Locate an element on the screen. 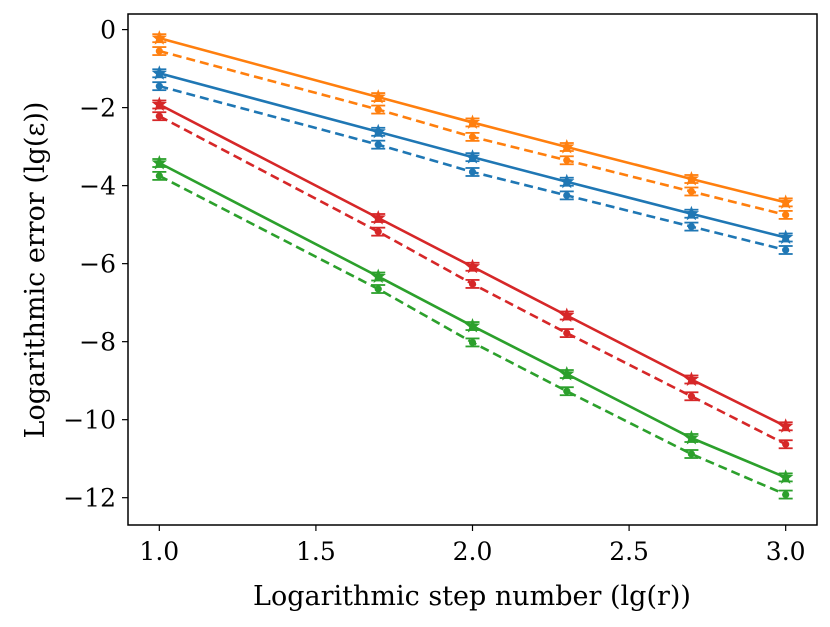 The height and width of the screenshot is (627, 830). y-tick-label: −10 is located at coordinates (89, 420).